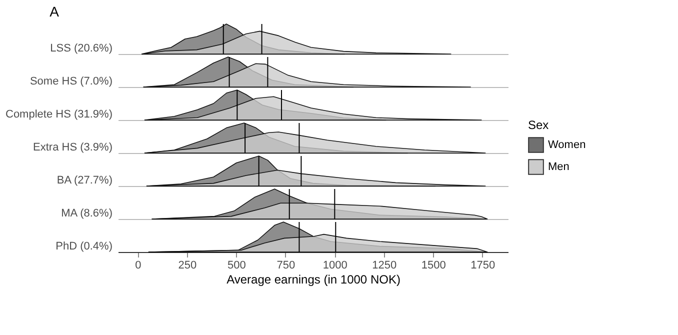 Image resolution: width=678 pixels, height=335 pixels. Describe the element at coordinates (286, 266) in the screenshot. I see `x-tick-label: 750` at that location.